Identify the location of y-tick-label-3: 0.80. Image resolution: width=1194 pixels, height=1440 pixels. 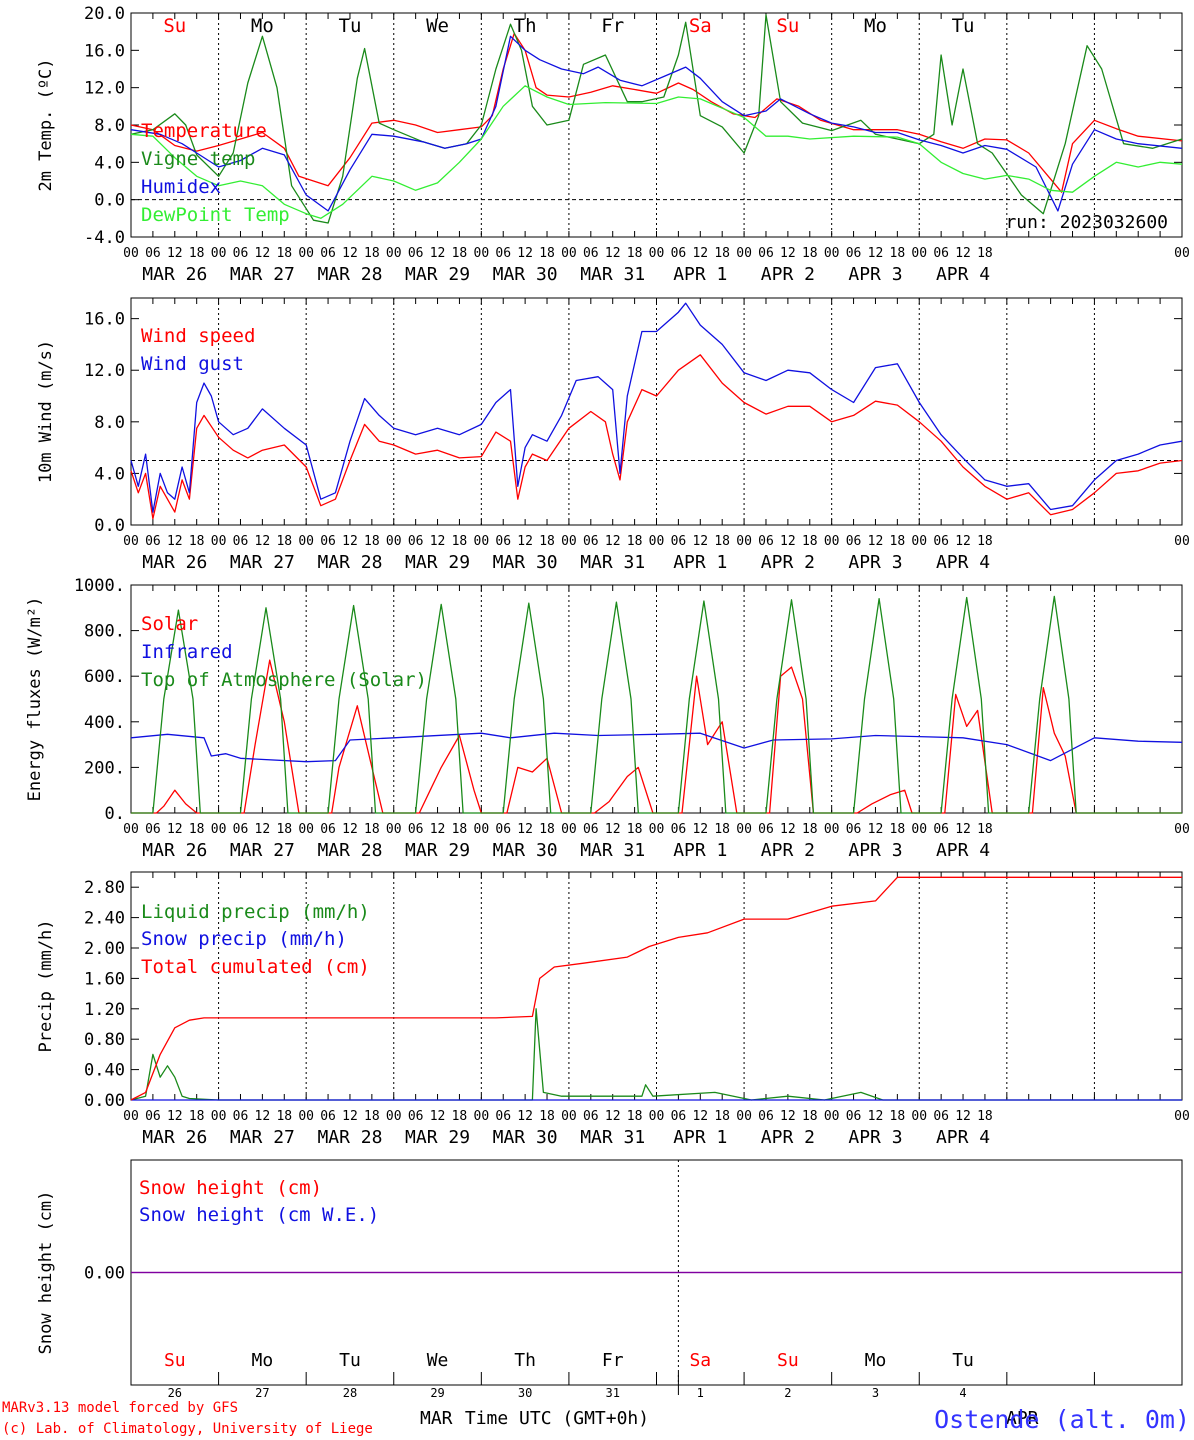
(104, 1040).